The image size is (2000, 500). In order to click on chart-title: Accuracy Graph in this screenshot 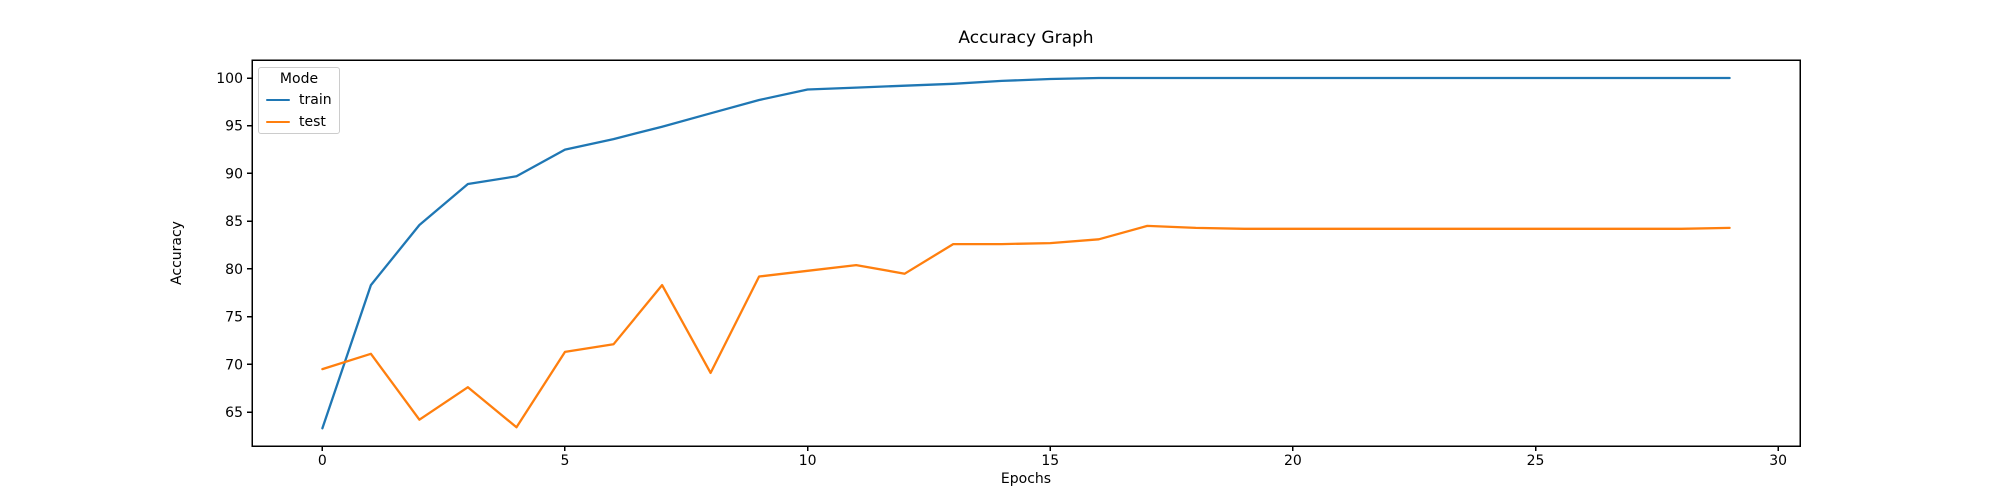, I will do `click(1026, 38)`.